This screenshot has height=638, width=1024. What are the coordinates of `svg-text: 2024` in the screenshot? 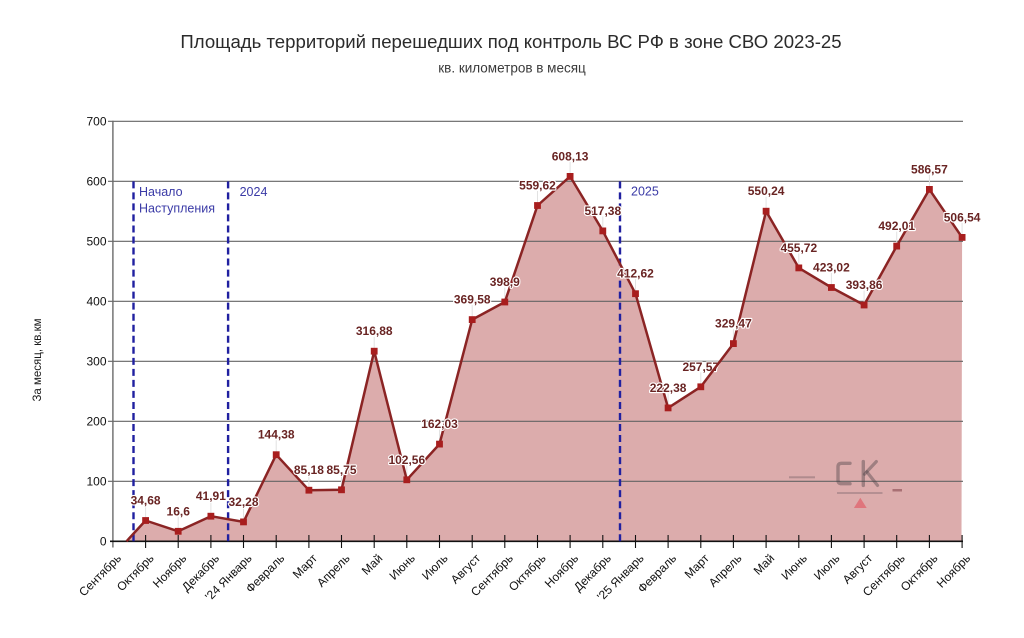 It's located at (254, 192).